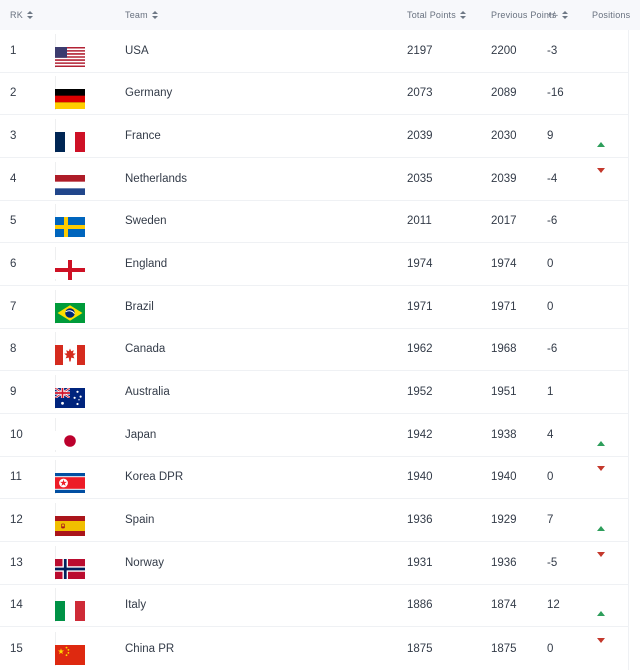 This screenshot has width=640, height=670. What do you see at coordinates (13, 306) in the screenshot?
I see `rank-cell: 7` at bounding box center [13, 306].